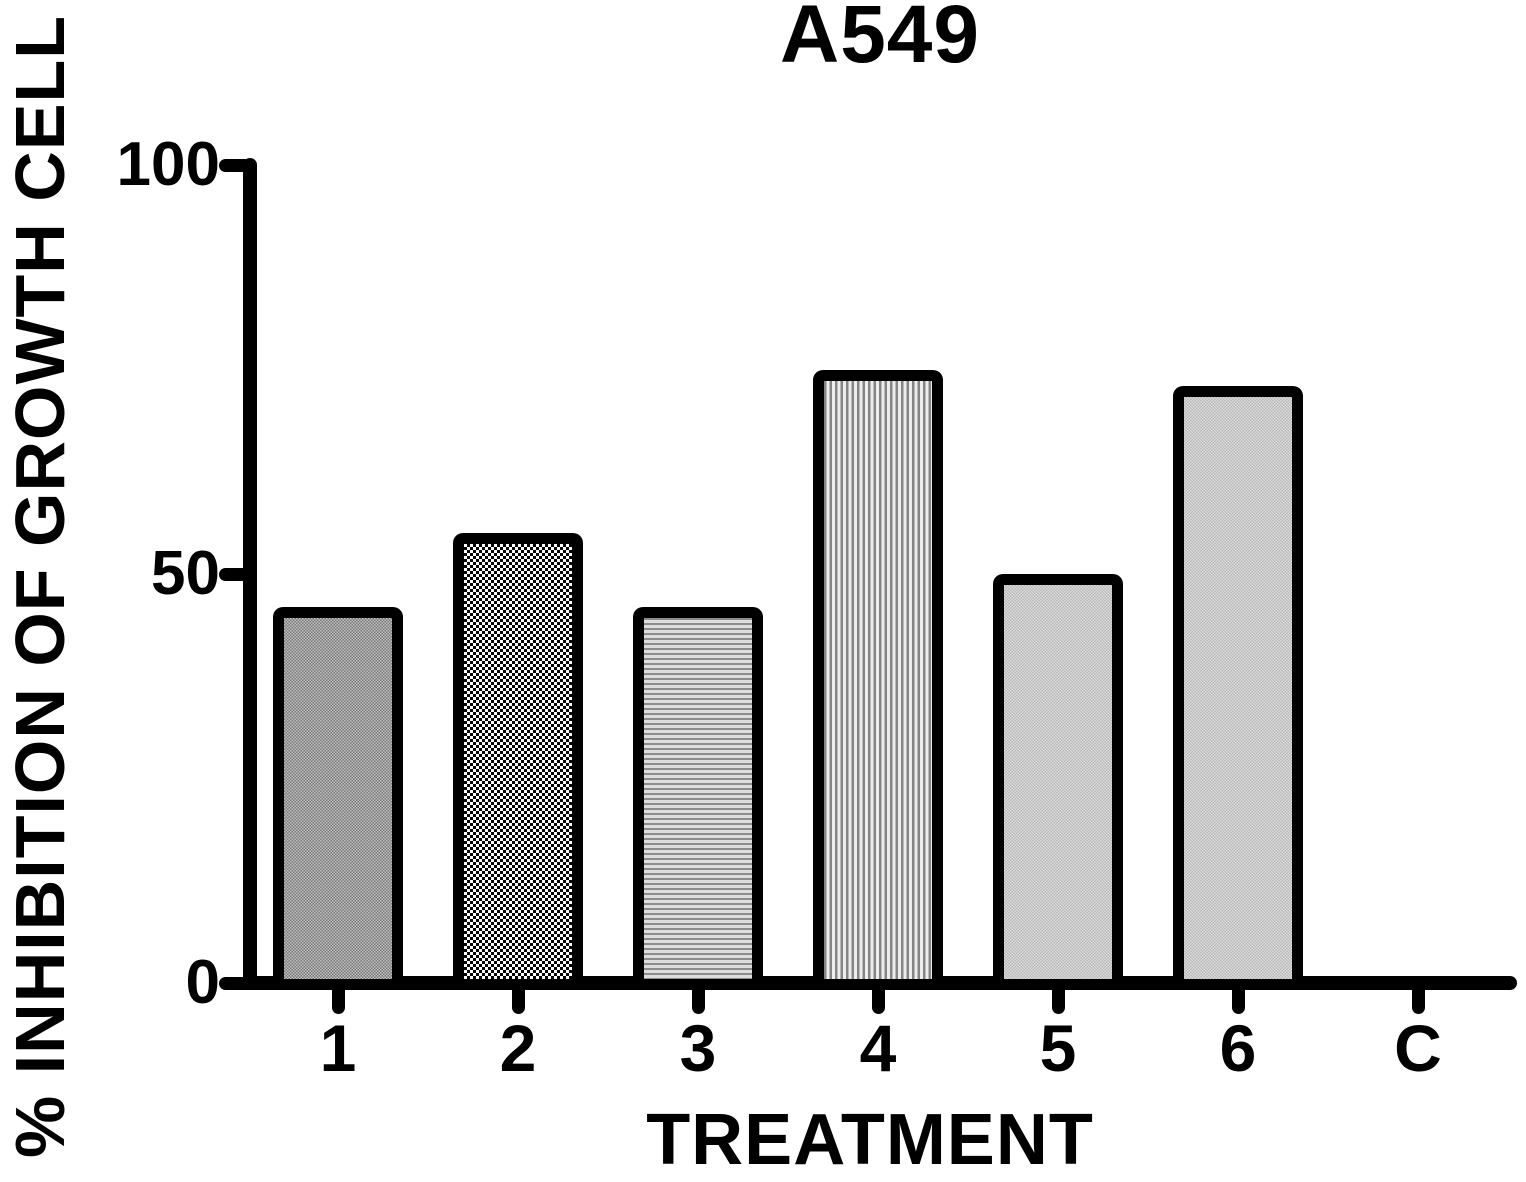  What do you see at coordinates (338, 1048) in the screenshot?
I see `x-tick-label: 1` at bounding box center [338, 1048].